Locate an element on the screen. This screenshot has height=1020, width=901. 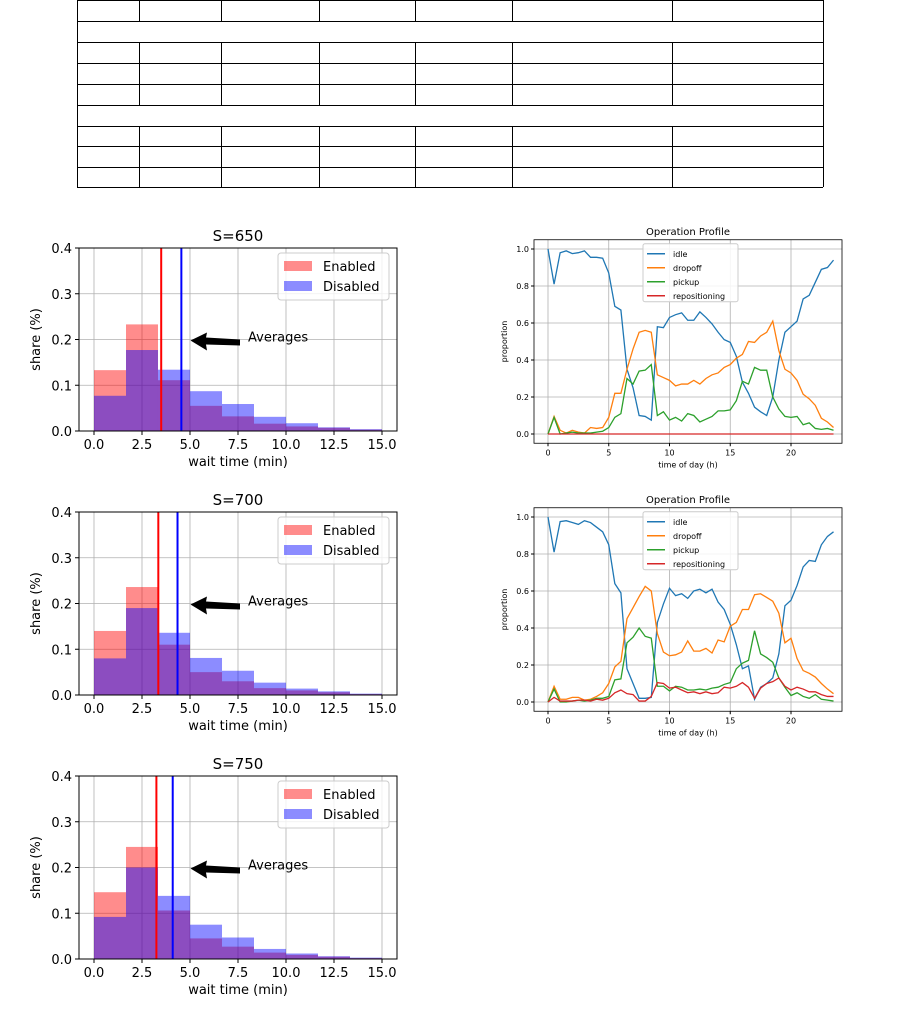
x-tick-label: 2.5 is located at coordinates (142, 709).